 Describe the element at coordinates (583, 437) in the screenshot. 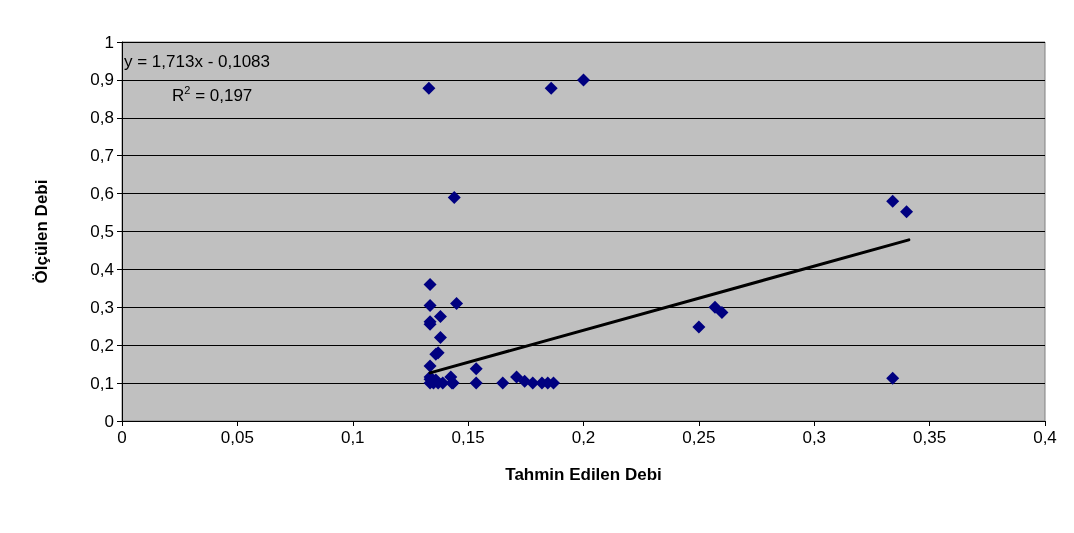

I see `x-tick-label: 0,2` at that location.